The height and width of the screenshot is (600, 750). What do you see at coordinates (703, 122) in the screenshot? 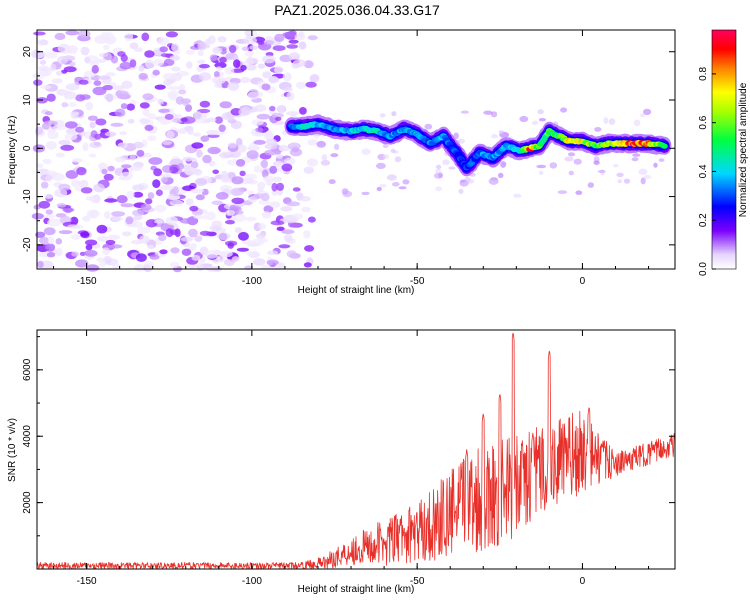
I see `colorbar-tick-label: 0.6` at bounding box center [703, 122].